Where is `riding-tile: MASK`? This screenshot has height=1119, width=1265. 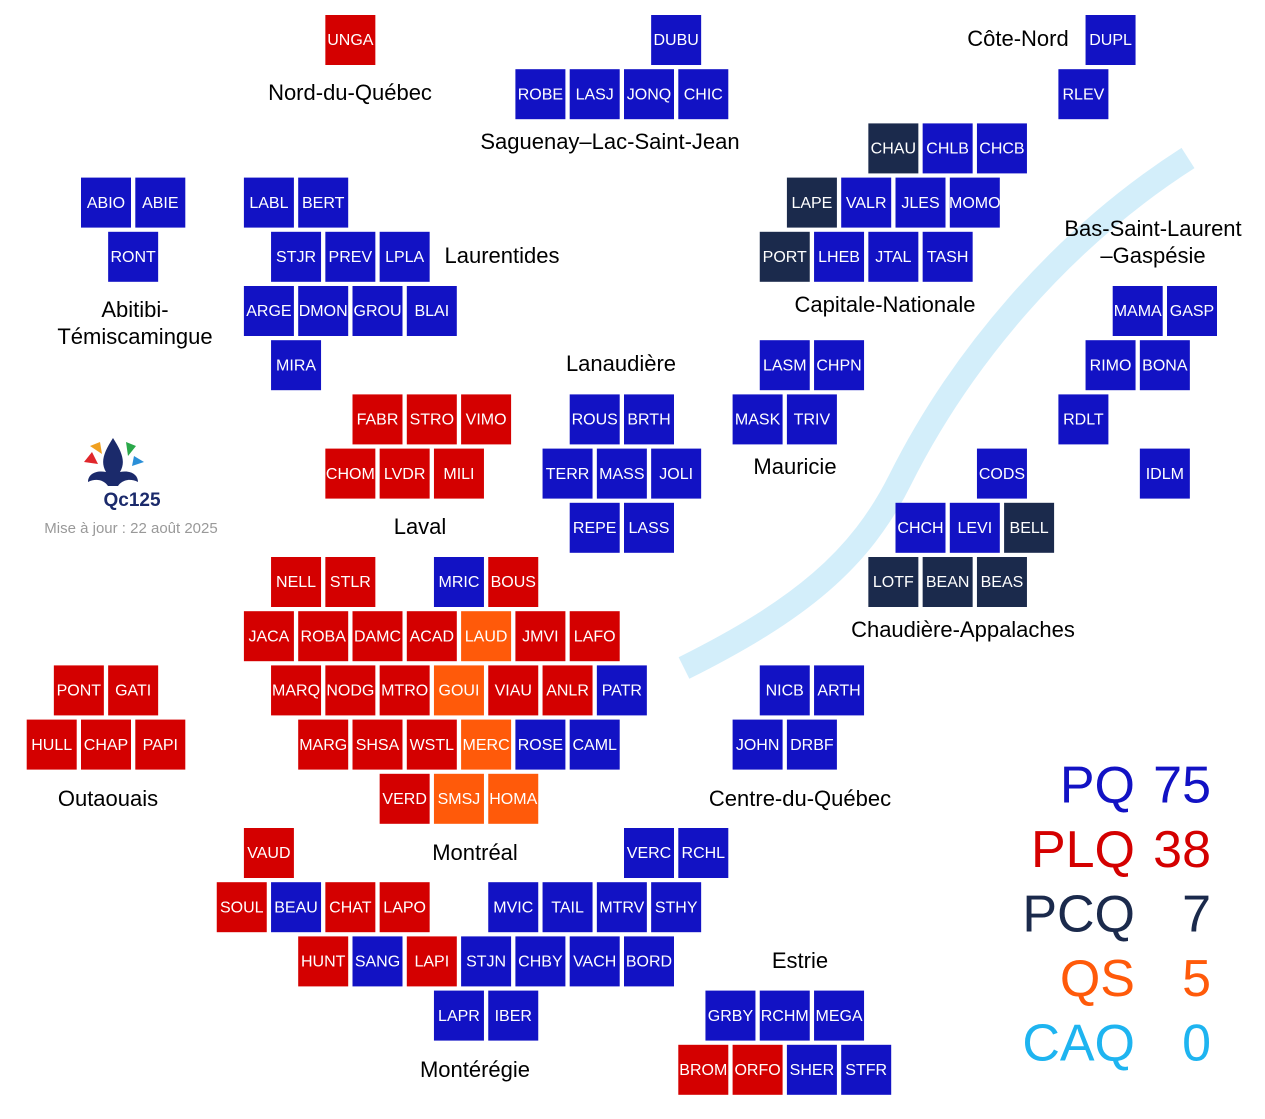 riding-tile: MASK is located at coordinates (757, 419).